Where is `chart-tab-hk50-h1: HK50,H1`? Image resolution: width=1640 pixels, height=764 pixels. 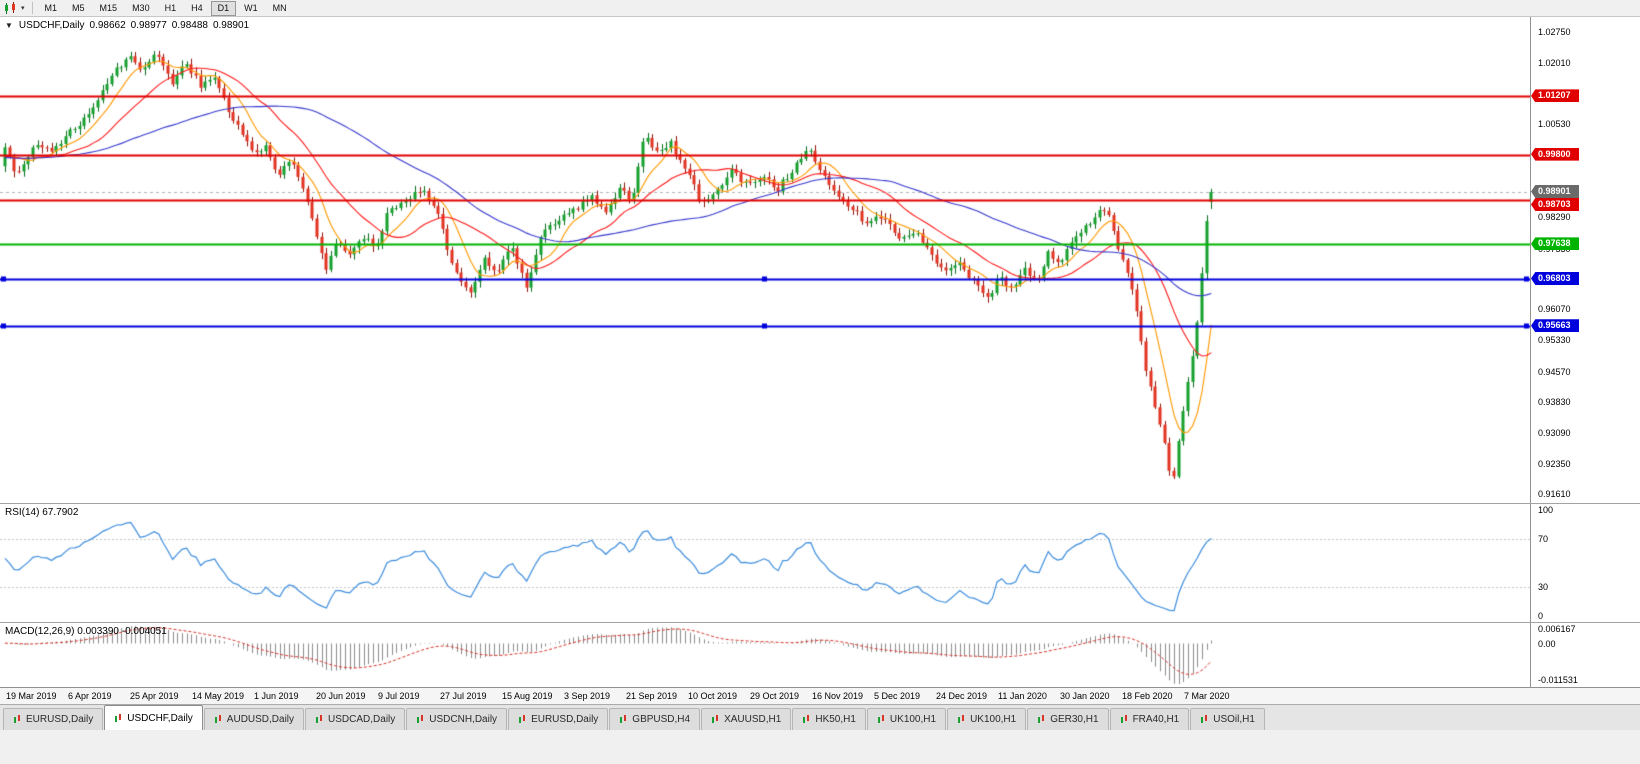
chart-tab-hk50-h1: HK50,H1 is located at coordinates (829, 719).